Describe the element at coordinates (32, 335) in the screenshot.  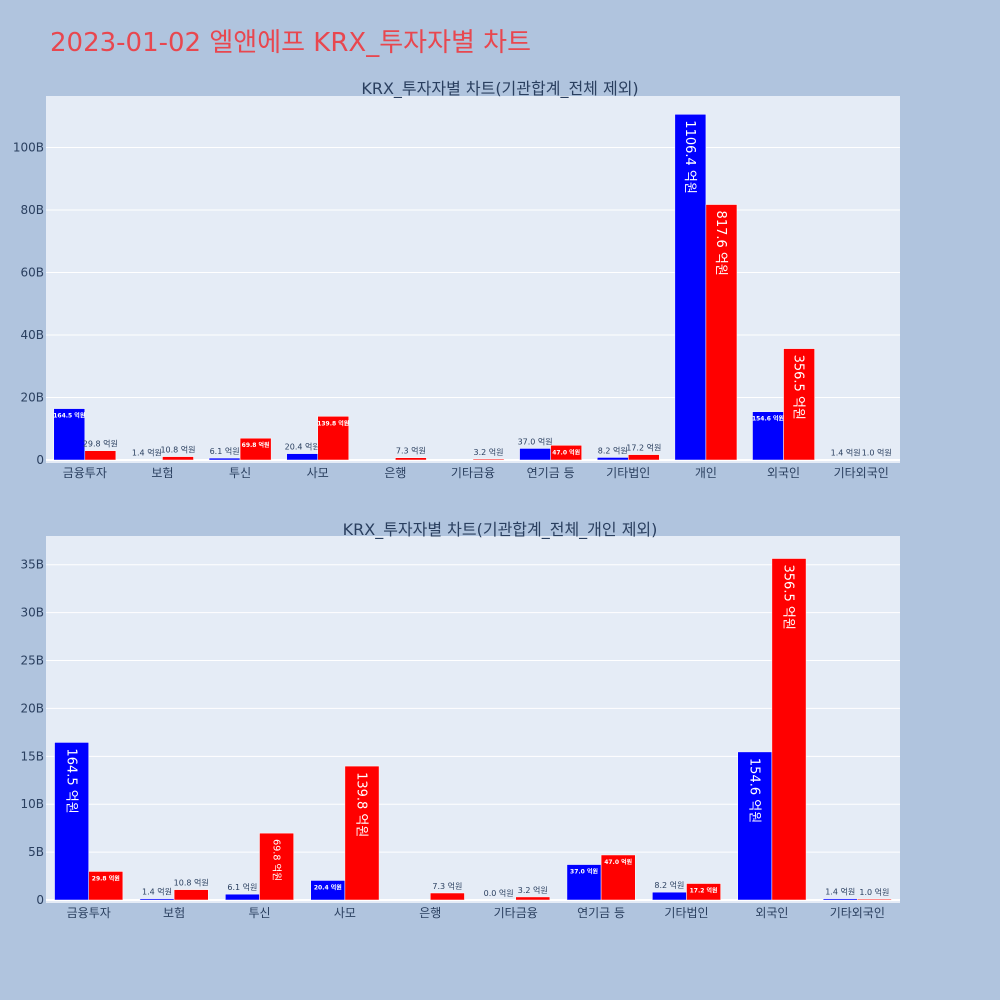
I see `y-tick-label: 40B` at that location.